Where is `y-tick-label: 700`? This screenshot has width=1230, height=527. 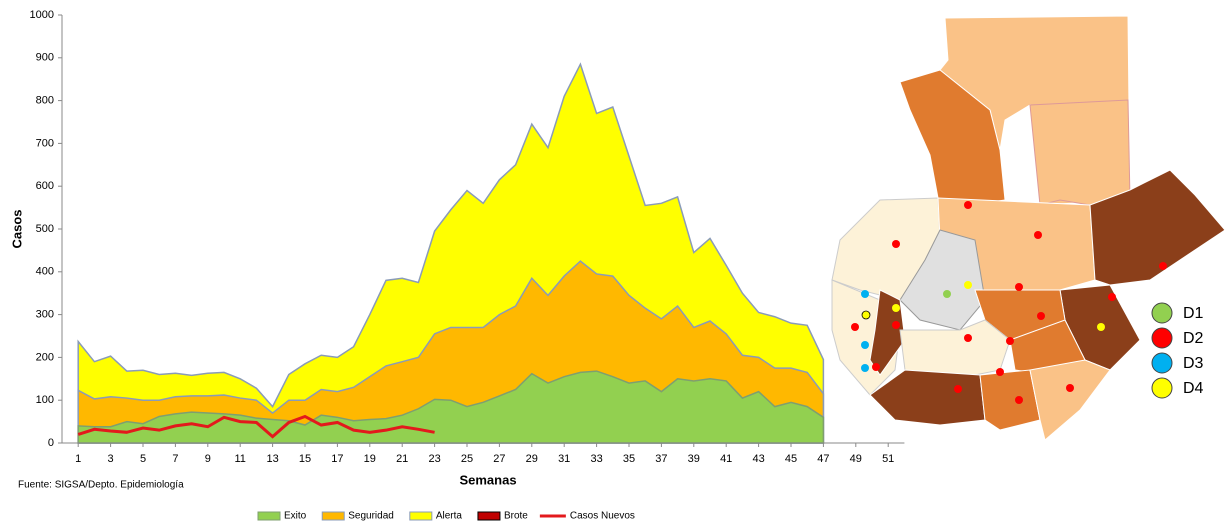 y-tick-label: 700 is located at coordinates (45, 143).